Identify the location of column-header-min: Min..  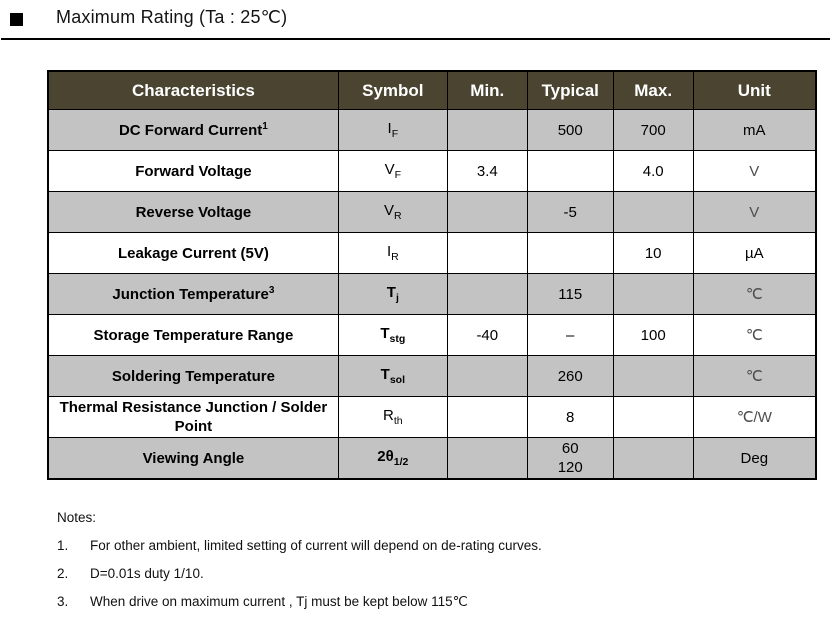
(487, 90).